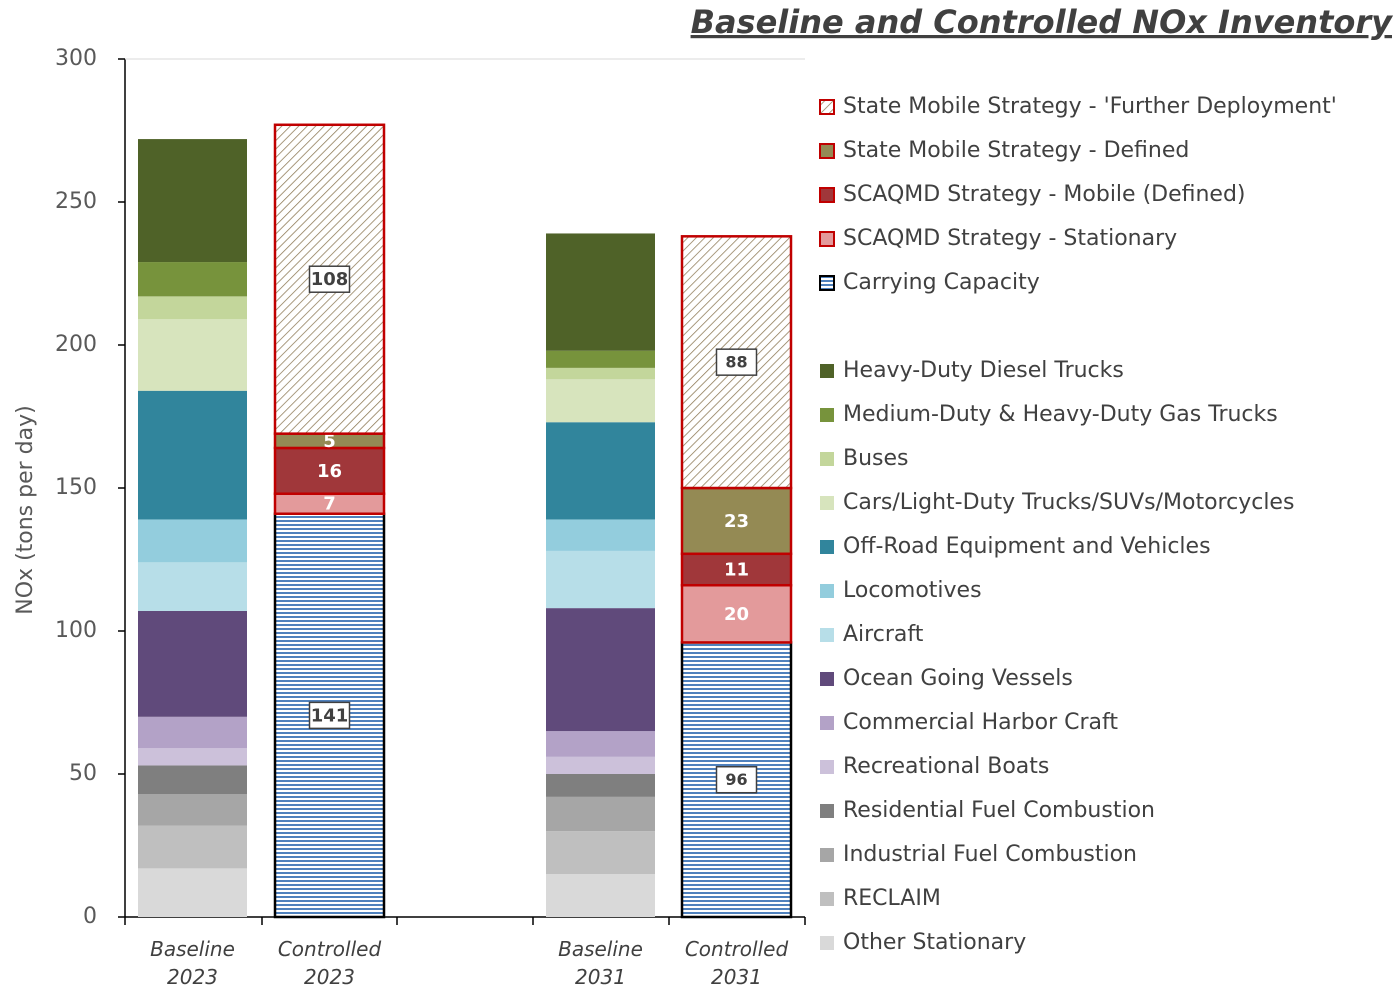 This screenshot has height=991, width=1396. What do you see at coordinates (600, 963) in the screenshot?
I see `x-tick-label: Baseline 2031` at bounding box center [600, 963].